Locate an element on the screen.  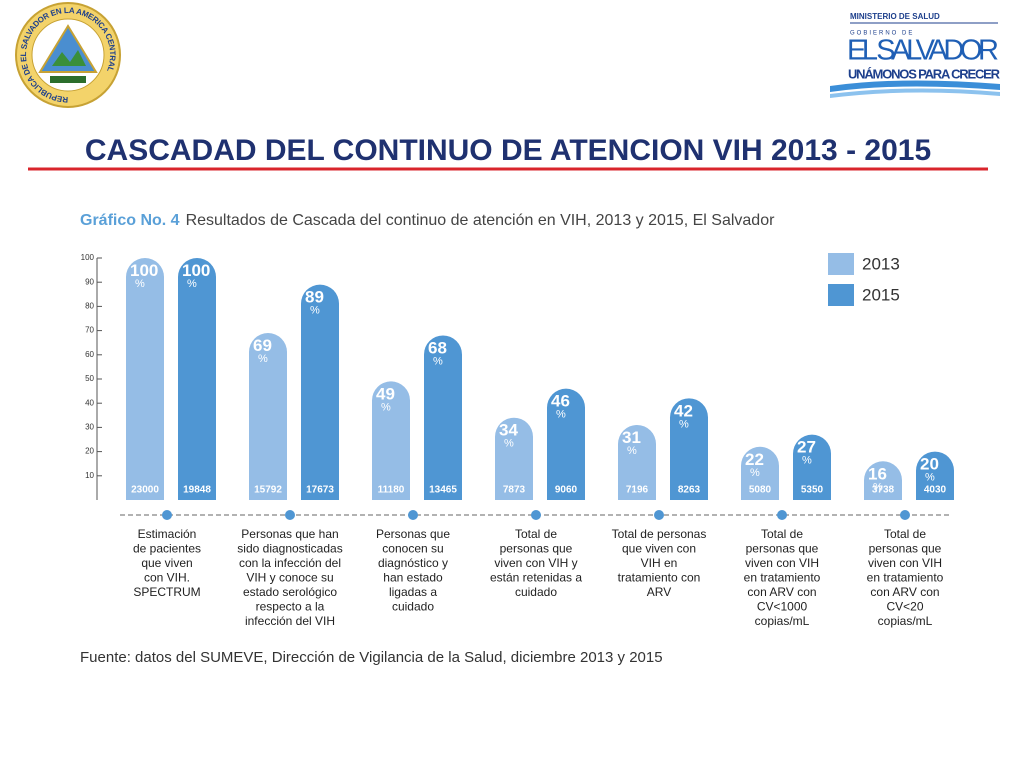
value-label: 100% is located at coordinates (144, 275).